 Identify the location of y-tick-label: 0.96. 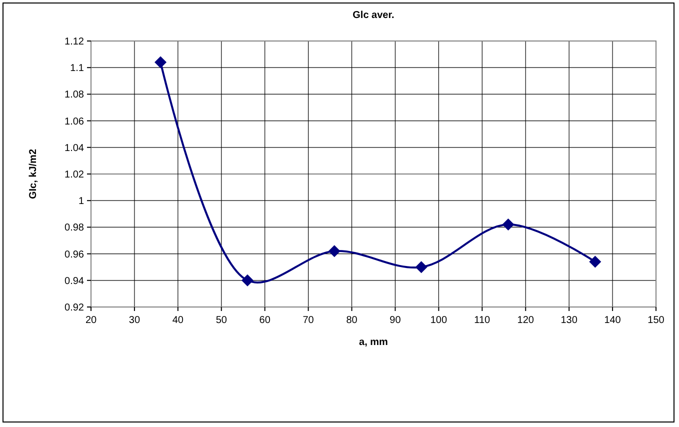
(74, 254).